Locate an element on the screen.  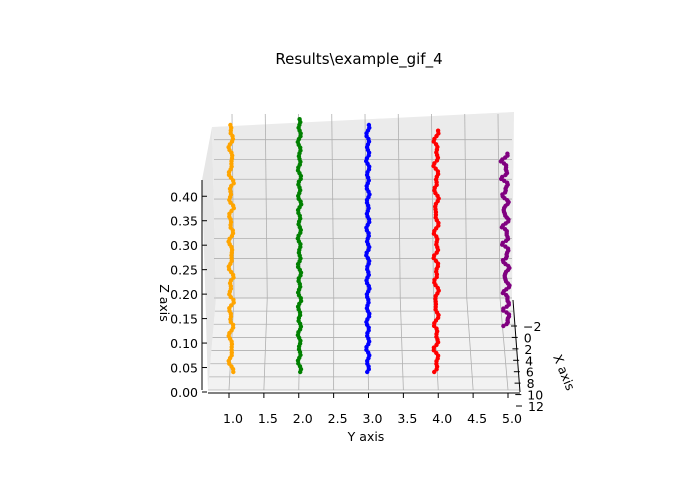
x-tick-label: 6 is located at coordinates (530, 372).